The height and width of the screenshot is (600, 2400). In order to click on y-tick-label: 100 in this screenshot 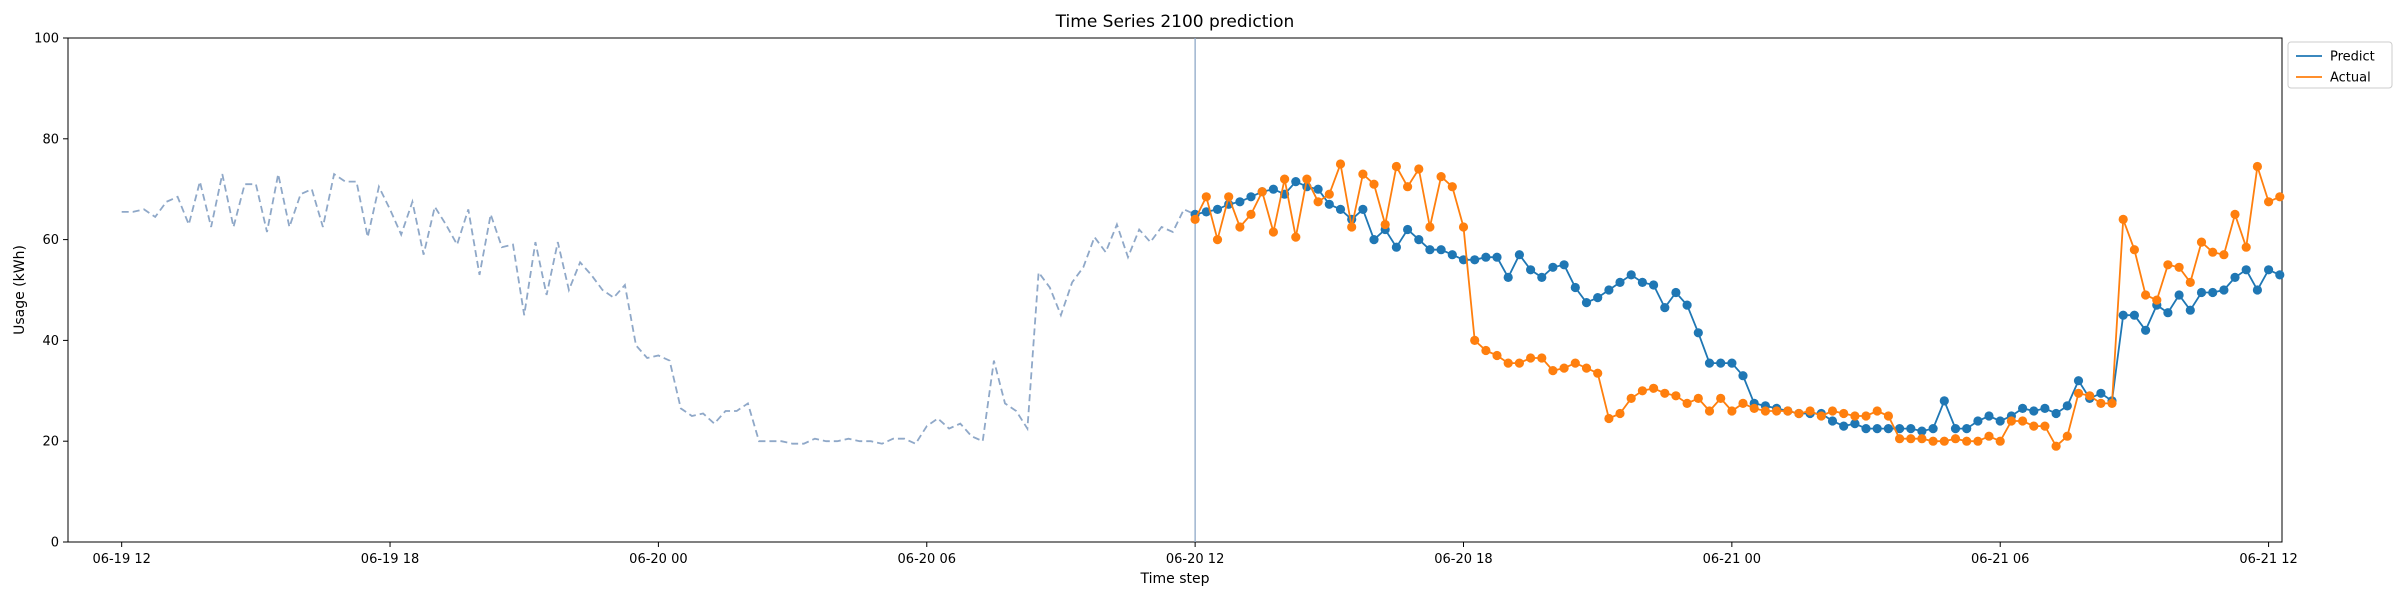, I will do `click(46, 39)`.